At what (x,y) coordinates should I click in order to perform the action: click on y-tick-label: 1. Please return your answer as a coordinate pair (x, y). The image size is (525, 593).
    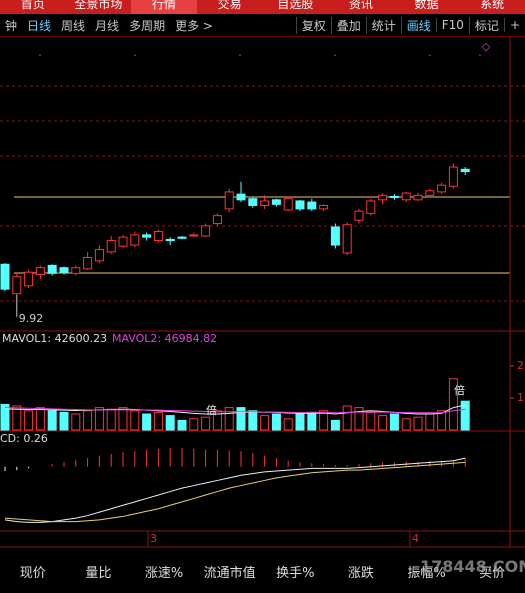
    Looking at the image, I should click on (520, 397).